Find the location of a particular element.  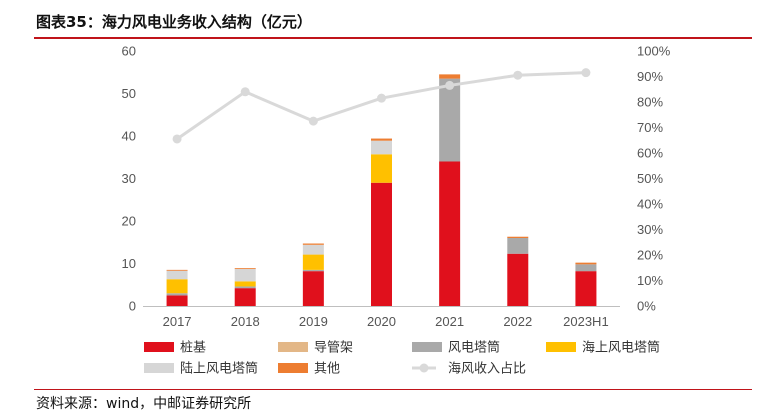

title-divider is located at coordinates (393, 38).